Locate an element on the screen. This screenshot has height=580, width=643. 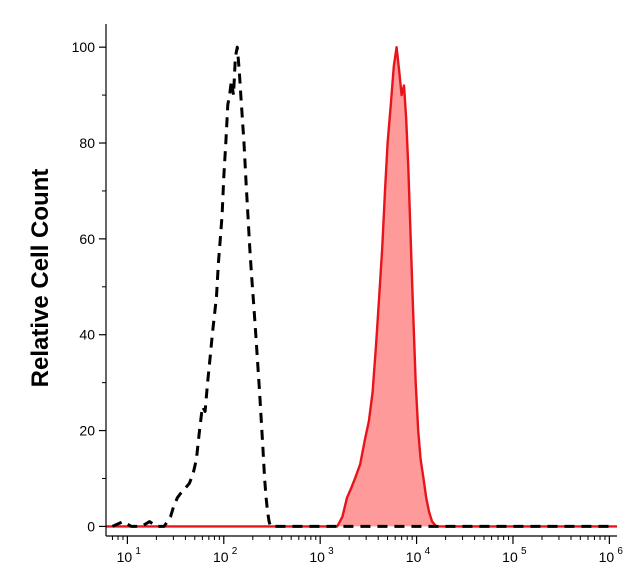
x-tick-exponent: 4 is located at coordinates (428, 551).